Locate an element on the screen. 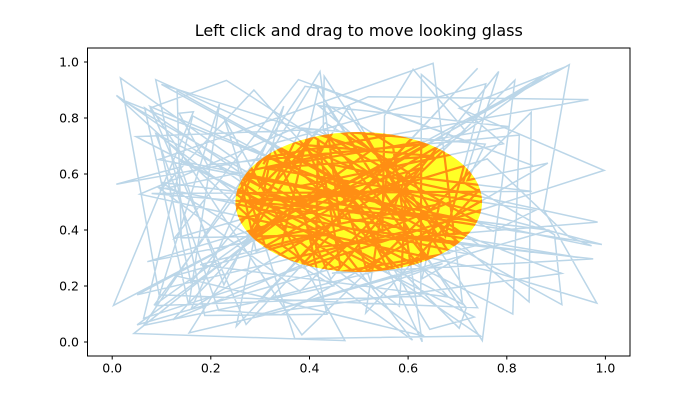 This screenshot has height=400, width=700. y-tick-label: 0.4 is located at coordinates (69, 229).